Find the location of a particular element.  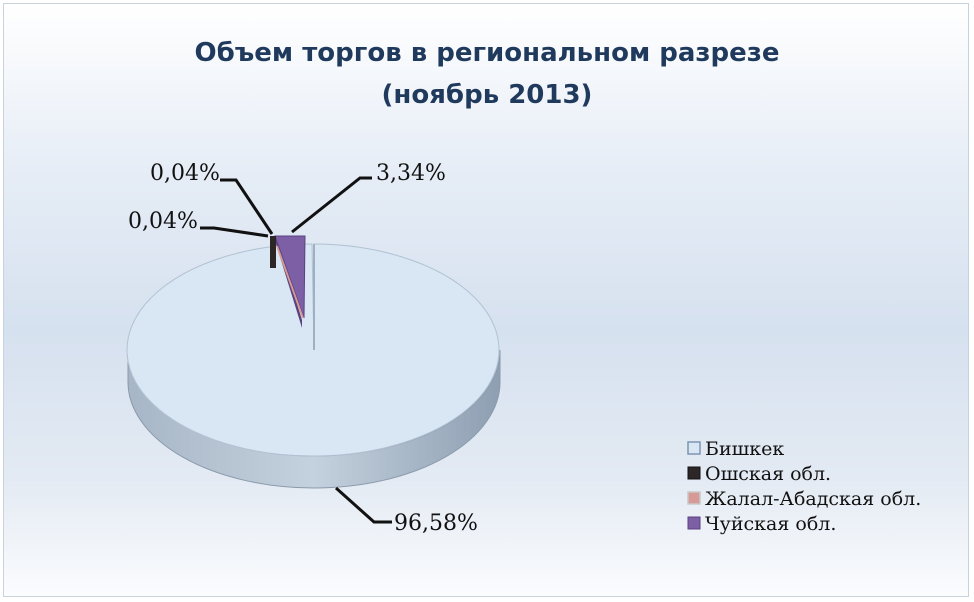

leader-line-bishkek is located at coordinates (363, 505).